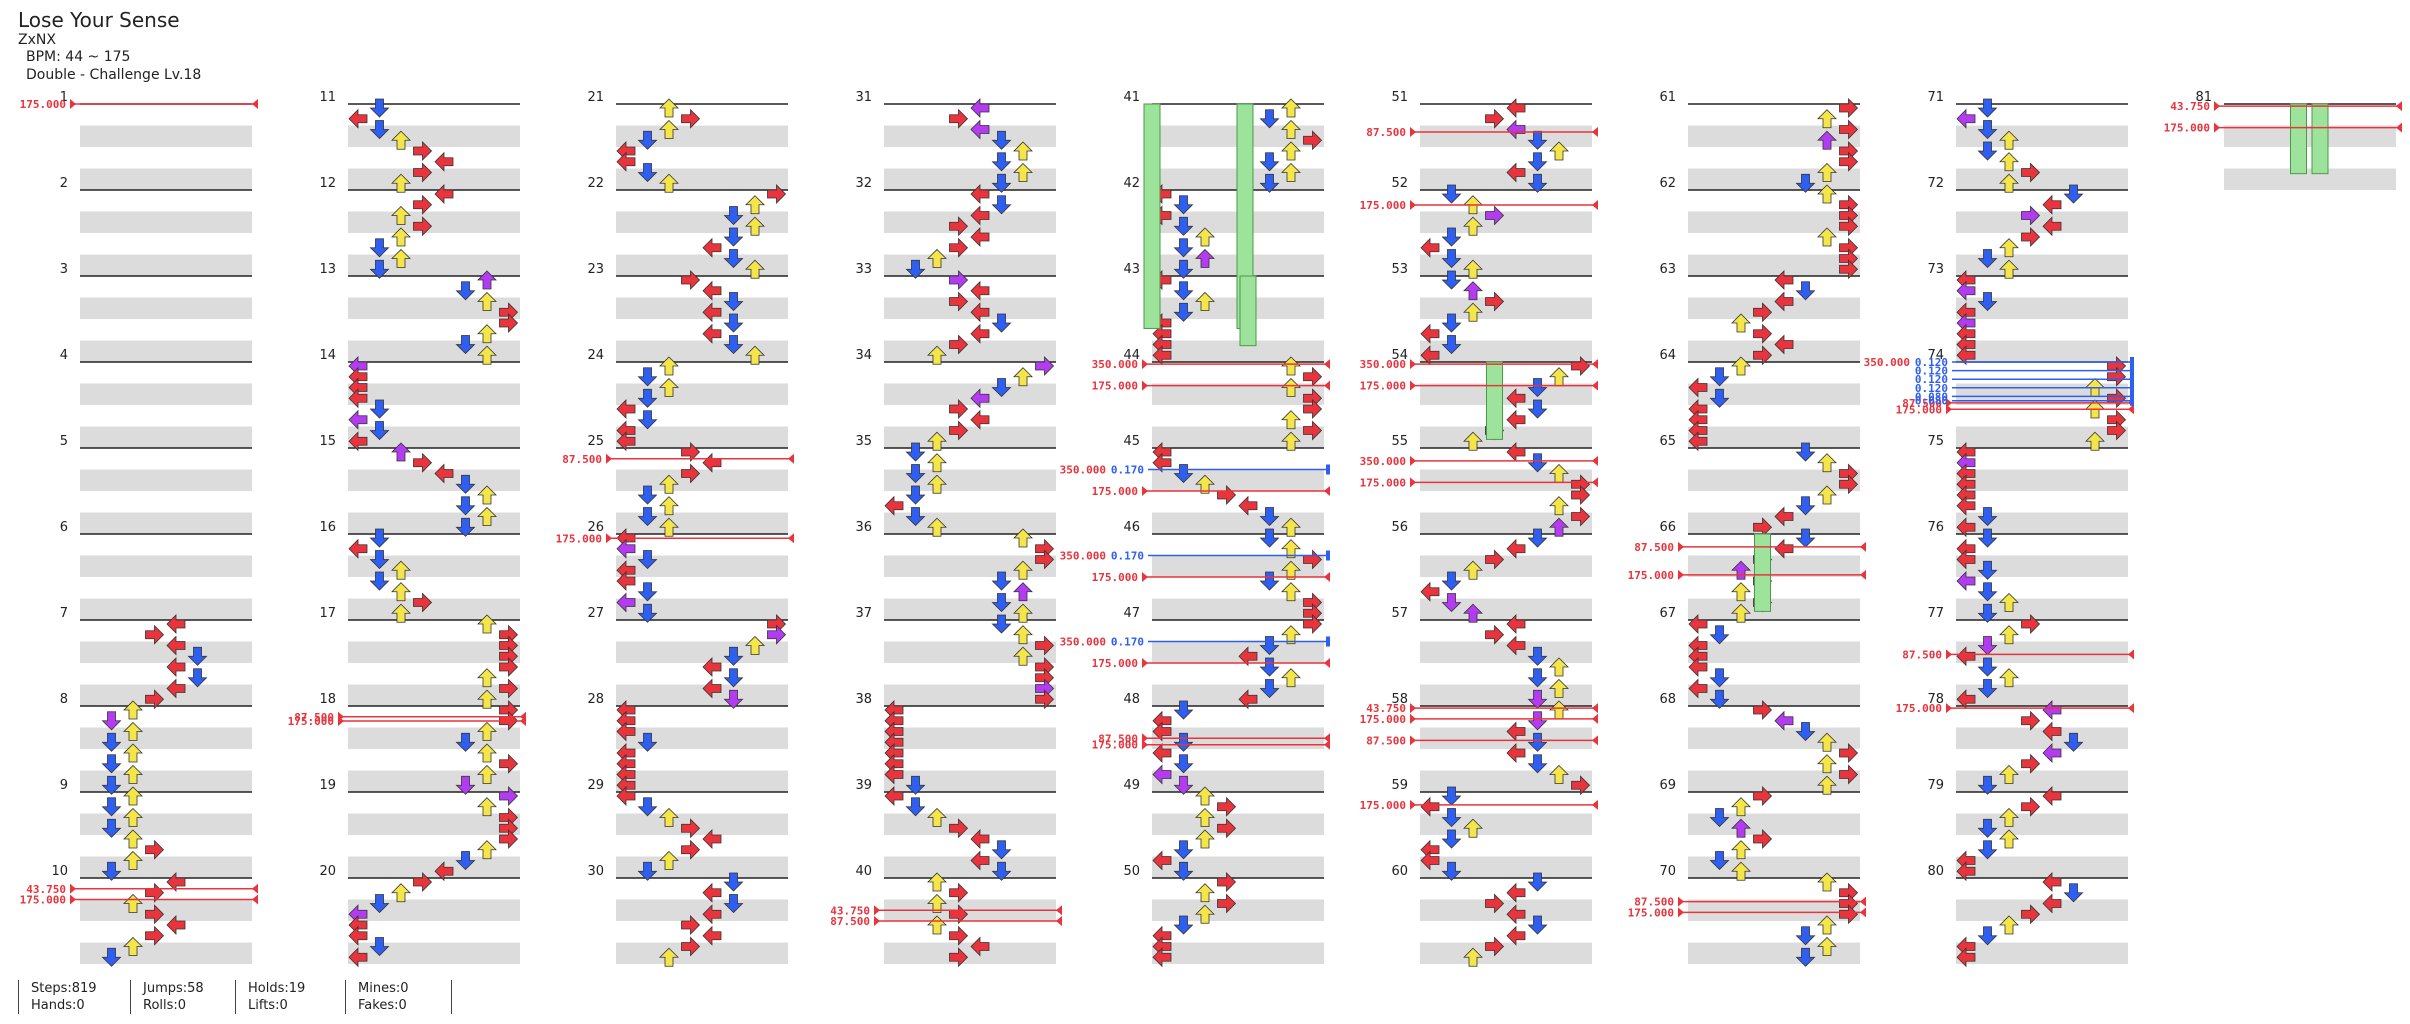 Image resolution: width=2410 pixels, height=1024 pixels. Describe the element at coordinates (1118, 738) in the screenshot. I see `bpm-change-label: 87.500` at that location.